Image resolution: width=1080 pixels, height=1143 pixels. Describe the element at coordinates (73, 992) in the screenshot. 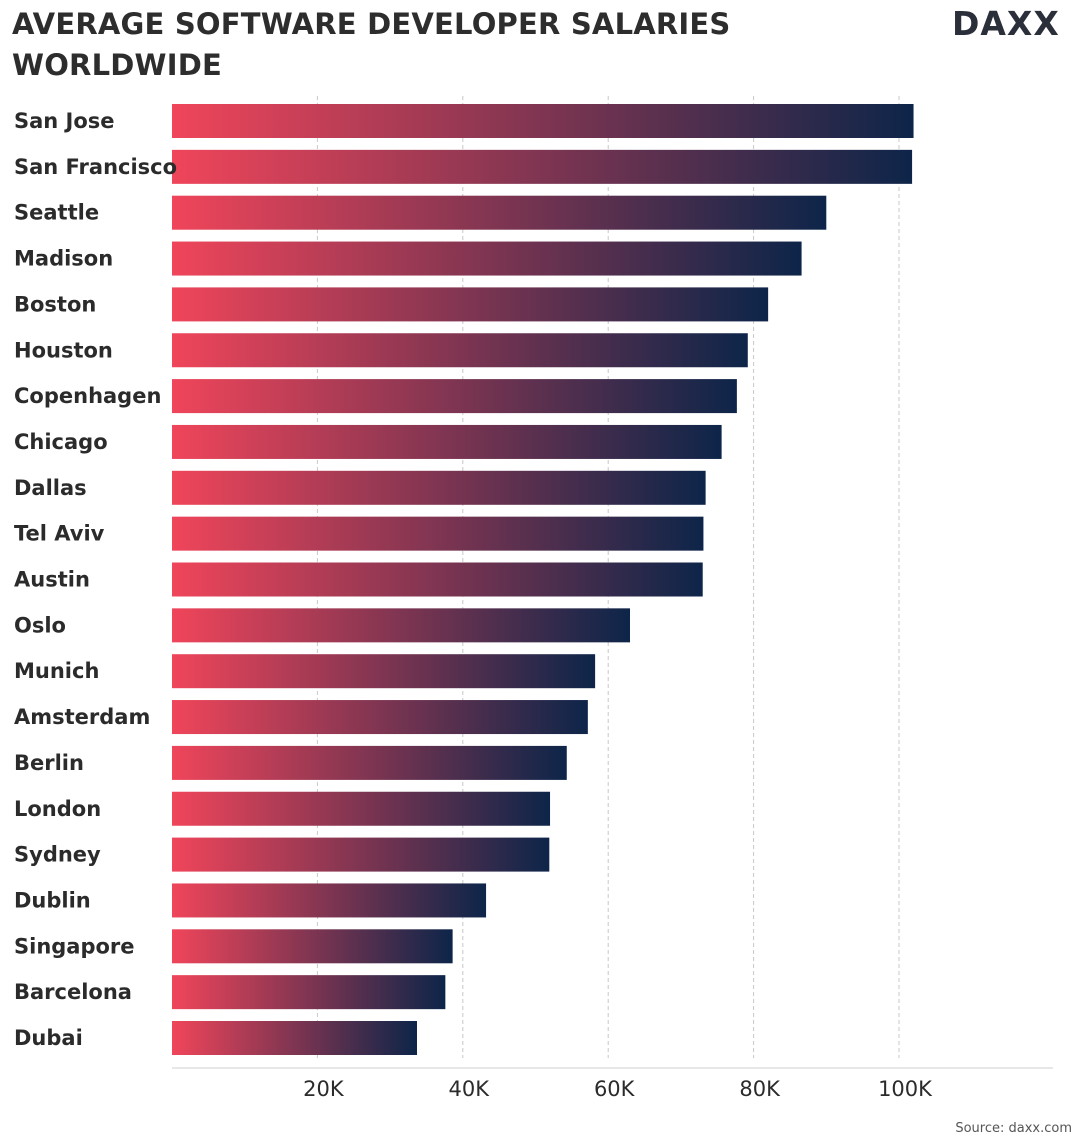

I see `category-label: Barcelona` at that location.